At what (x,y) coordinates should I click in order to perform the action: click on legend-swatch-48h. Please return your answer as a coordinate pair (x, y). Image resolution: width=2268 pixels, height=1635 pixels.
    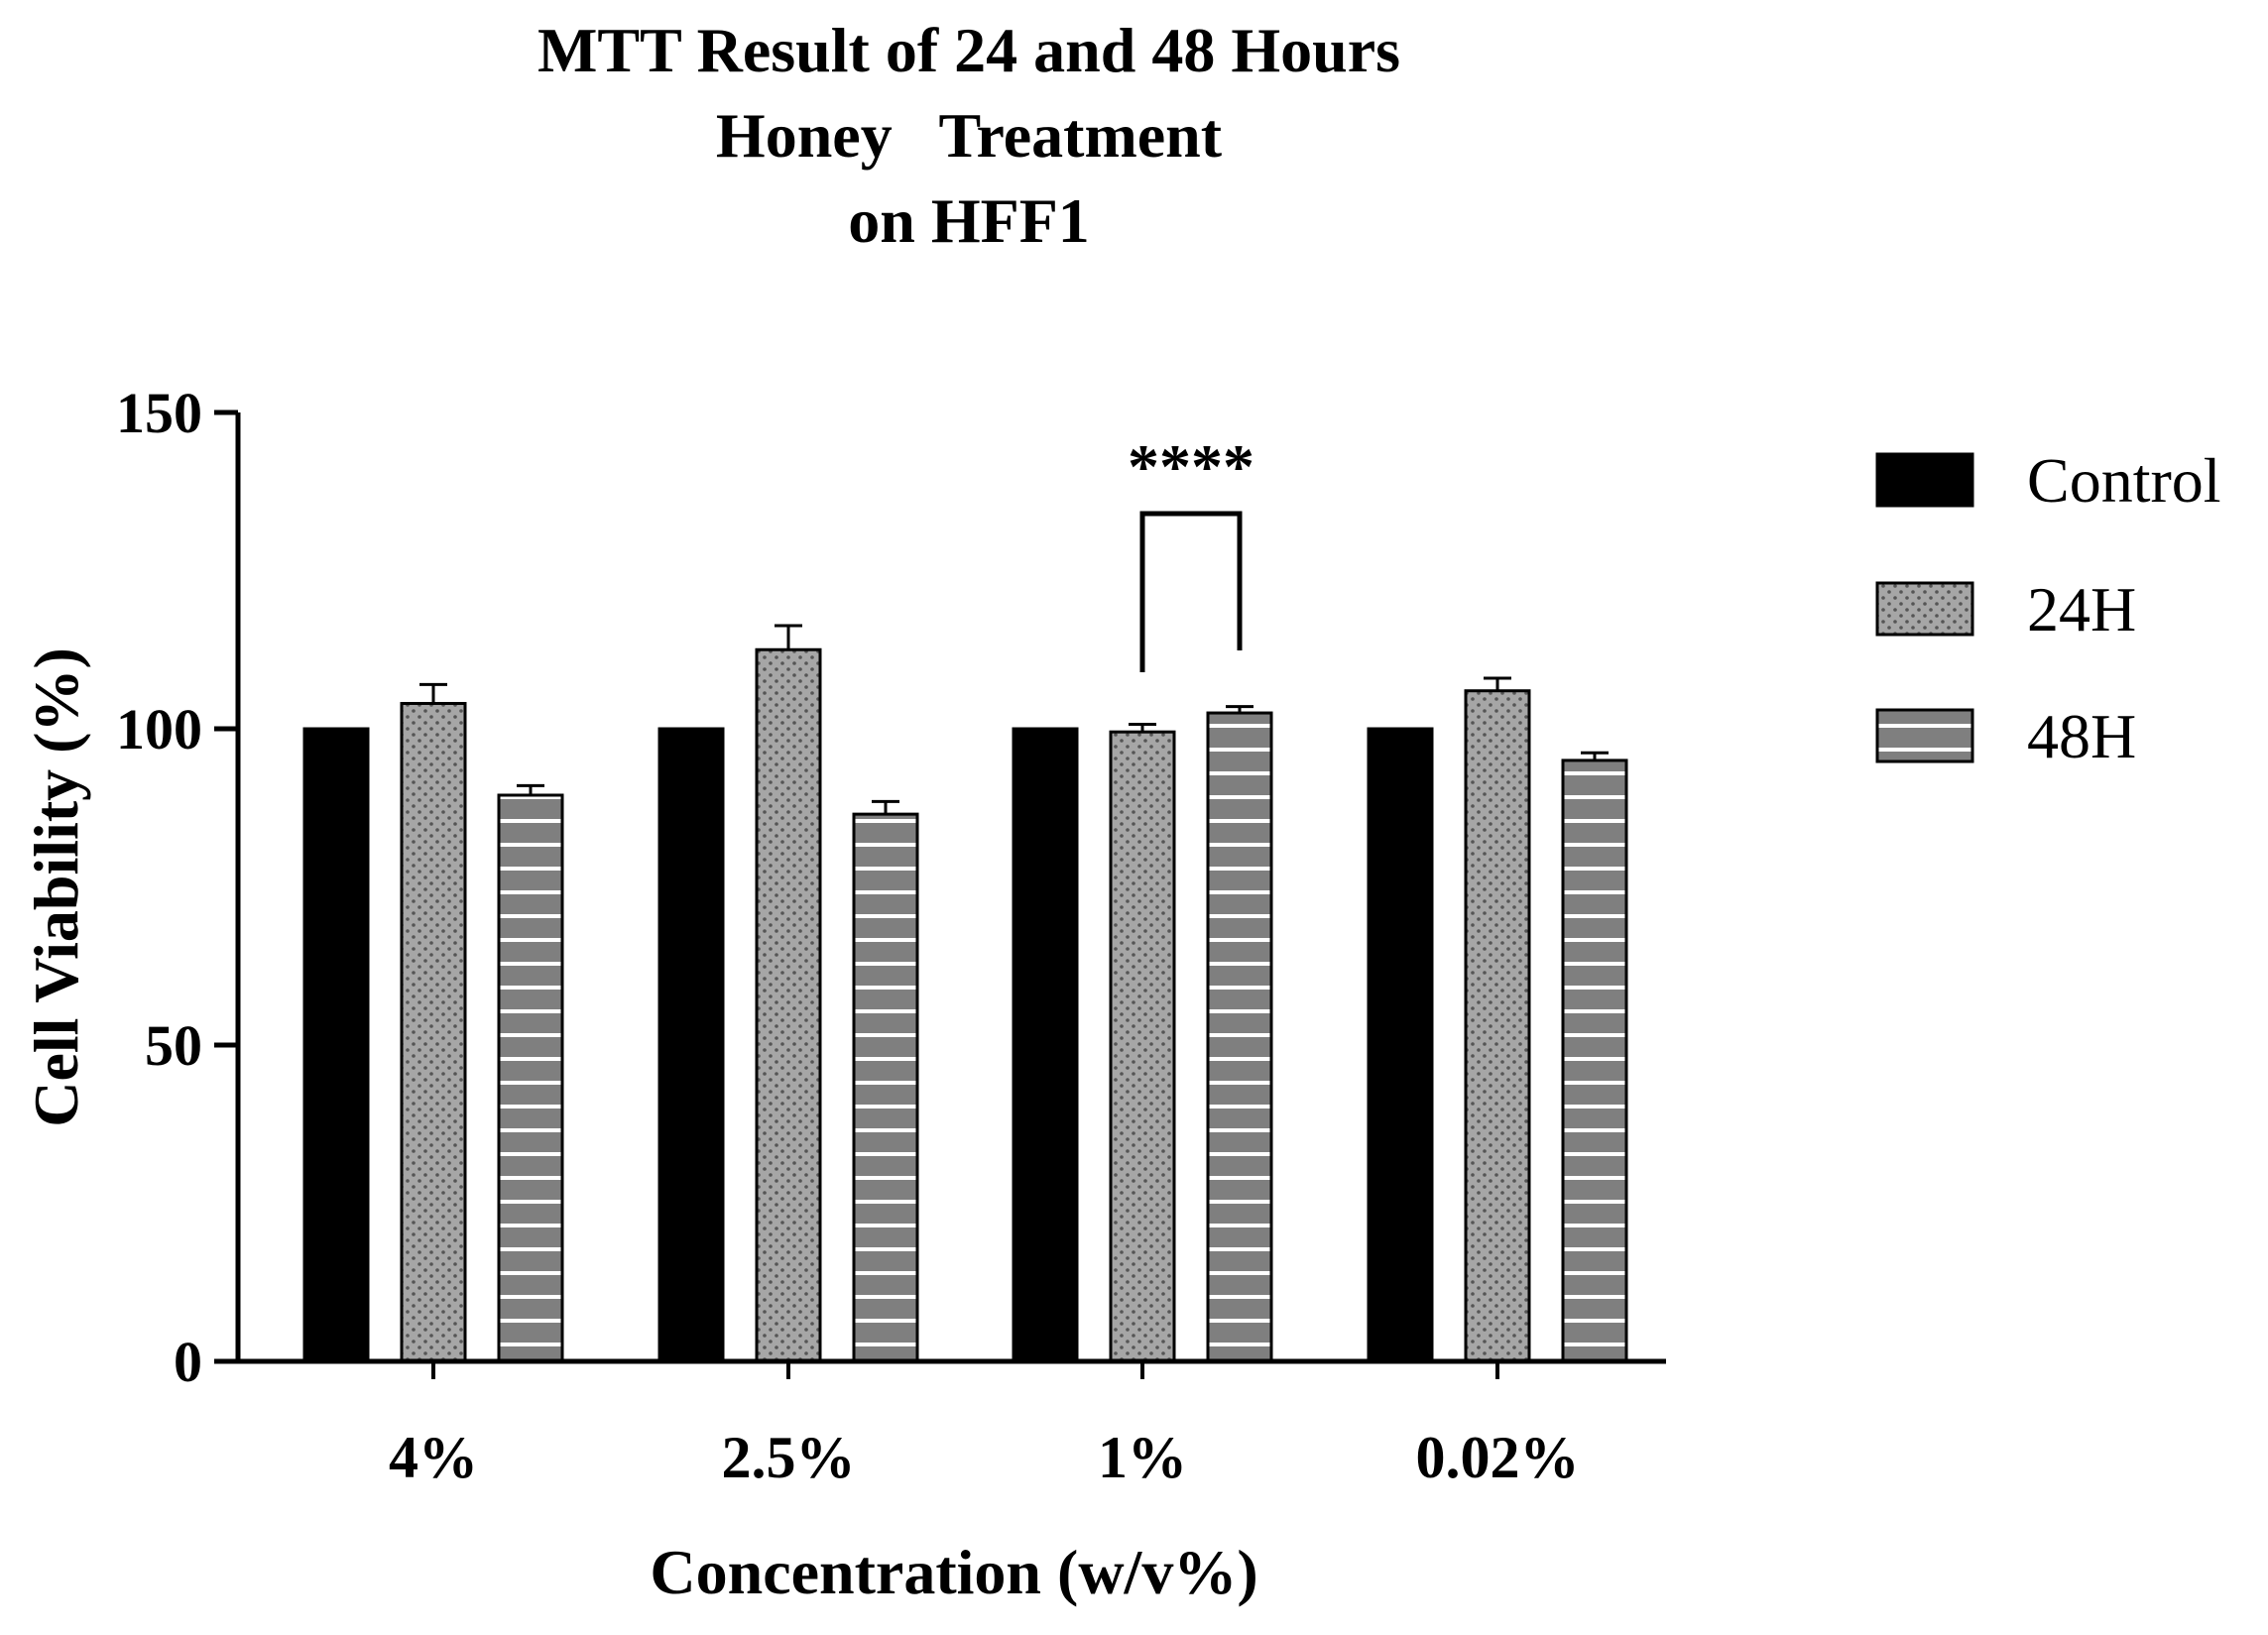
    Looking at the image, I should click on (1924, 735).